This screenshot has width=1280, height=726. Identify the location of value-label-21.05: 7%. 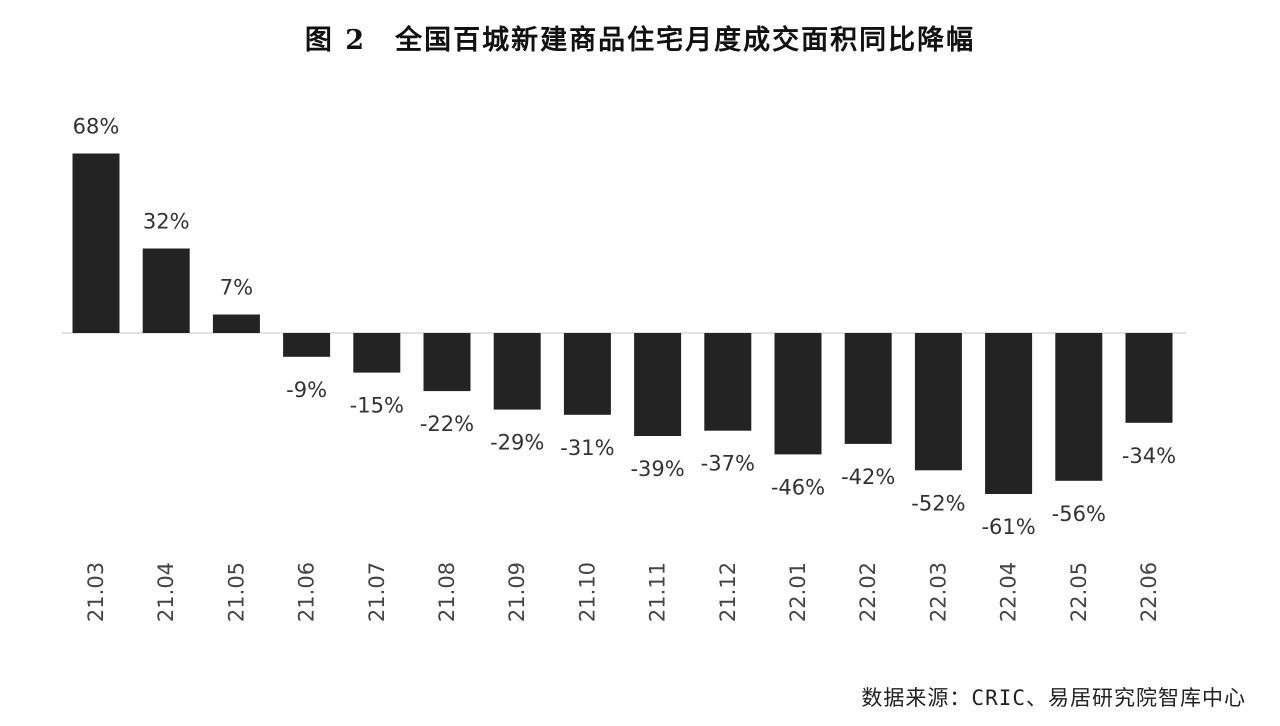
(236, 288).